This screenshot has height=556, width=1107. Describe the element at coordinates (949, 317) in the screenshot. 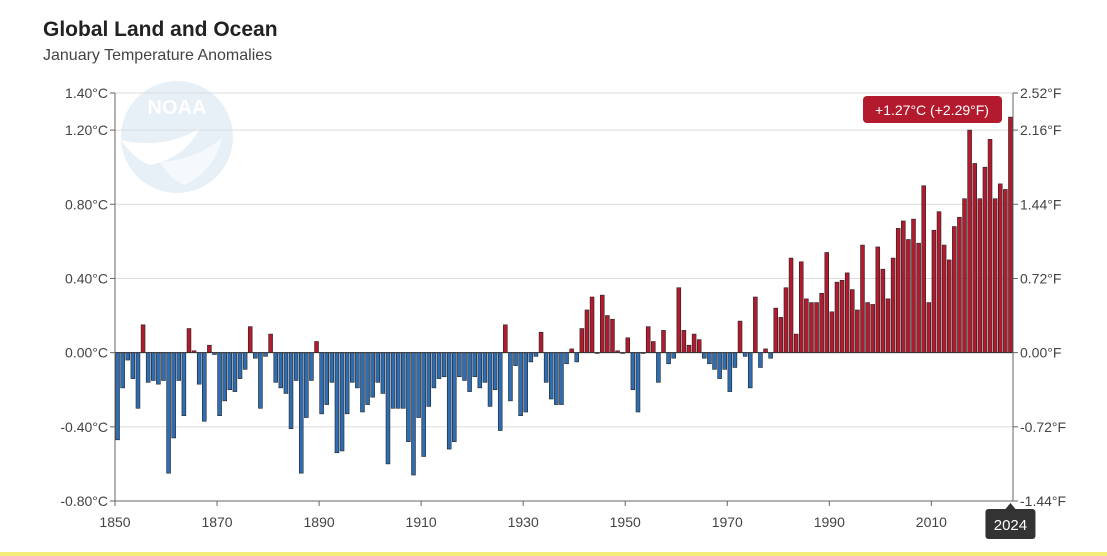

I see `annotations: 2024 +1.27°C (+2.29°F)` at that location.